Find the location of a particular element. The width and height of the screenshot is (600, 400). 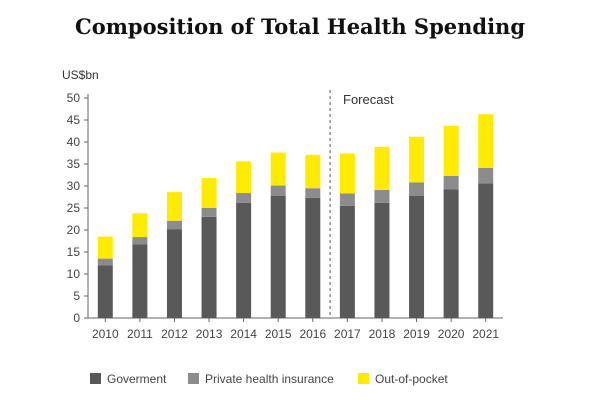

x-tick-label: 2017 is located at coordinates (347, 334).